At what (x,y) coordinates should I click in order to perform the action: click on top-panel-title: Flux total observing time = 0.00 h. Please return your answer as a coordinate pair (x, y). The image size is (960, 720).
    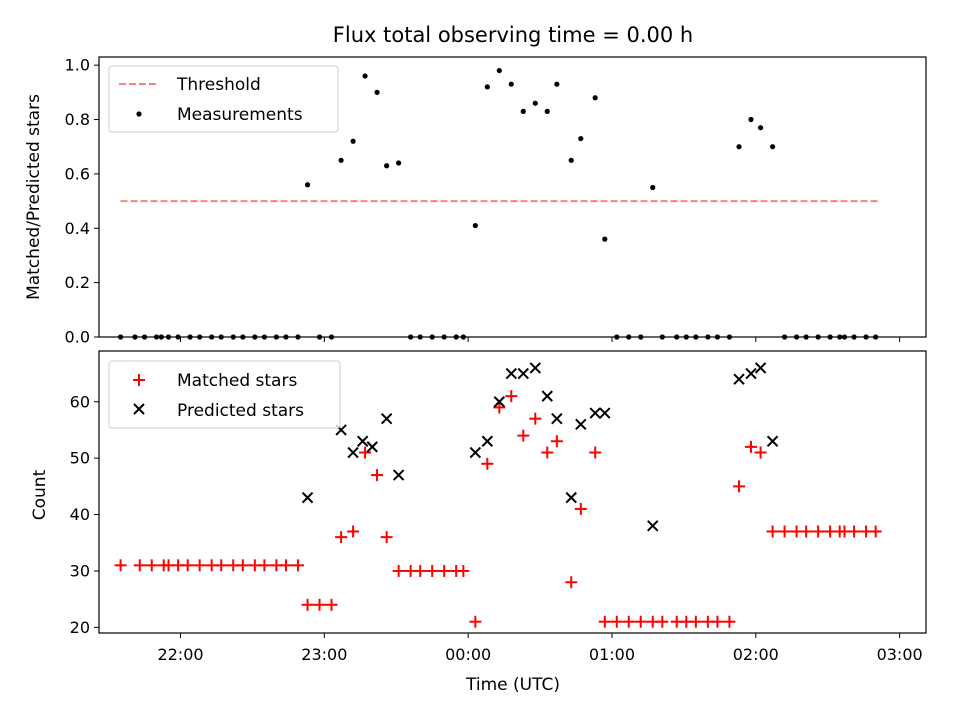
    Looking at the image, I should click on (513, 35).